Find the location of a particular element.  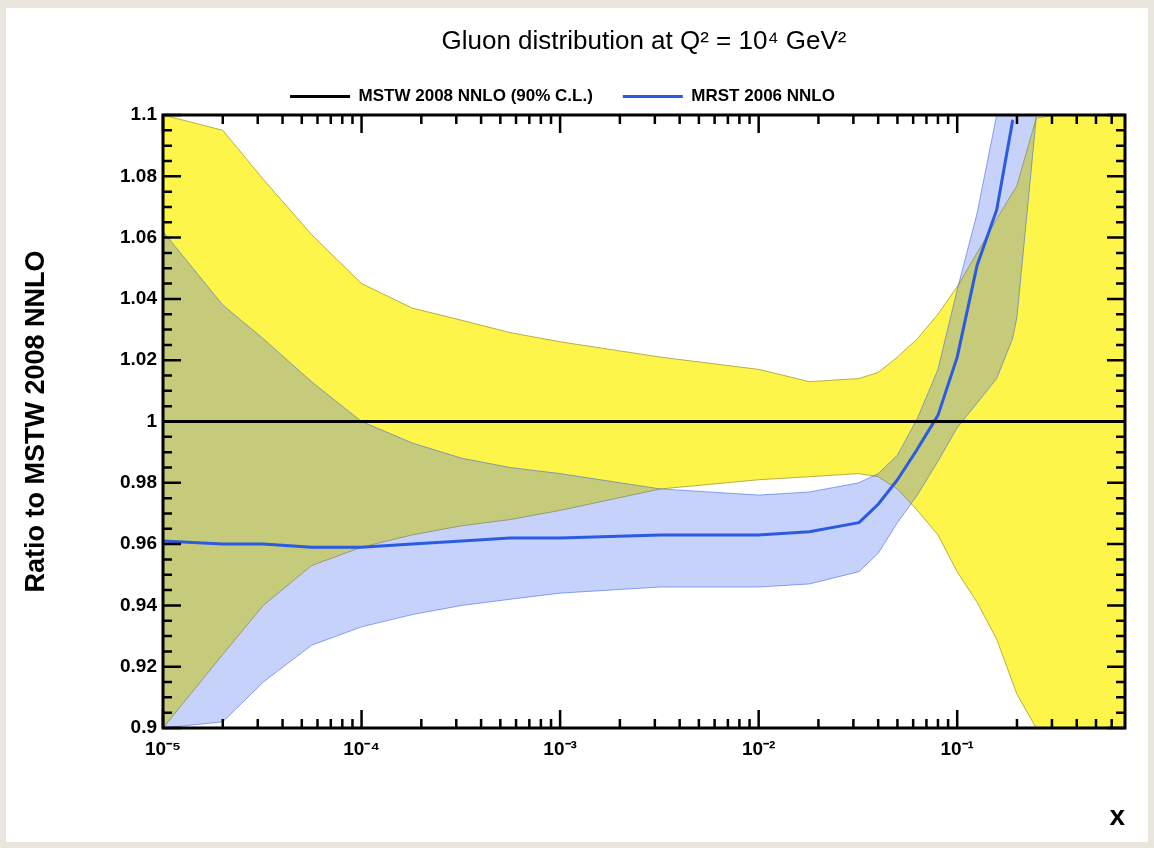

y-tick-label: 1.1 is located at coordinates (144, 114).